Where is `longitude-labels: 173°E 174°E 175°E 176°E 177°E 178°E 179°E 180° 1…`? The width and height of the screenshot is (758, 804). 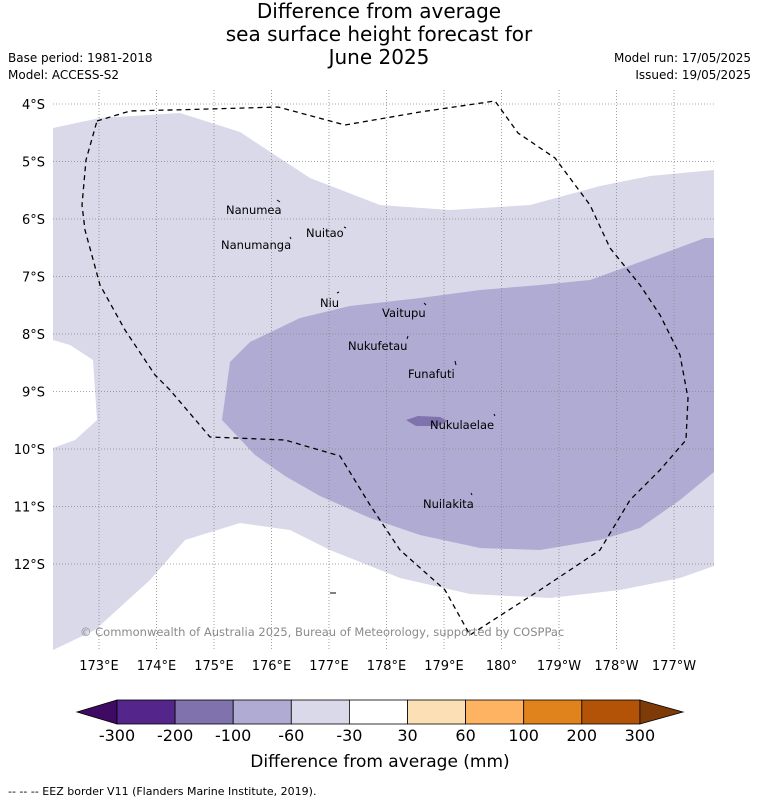 longitude-labels: 173°E 174°E 175°E 176°E 177°E 178°E 179°E 180° 1… is located at coordinates (387, 666).